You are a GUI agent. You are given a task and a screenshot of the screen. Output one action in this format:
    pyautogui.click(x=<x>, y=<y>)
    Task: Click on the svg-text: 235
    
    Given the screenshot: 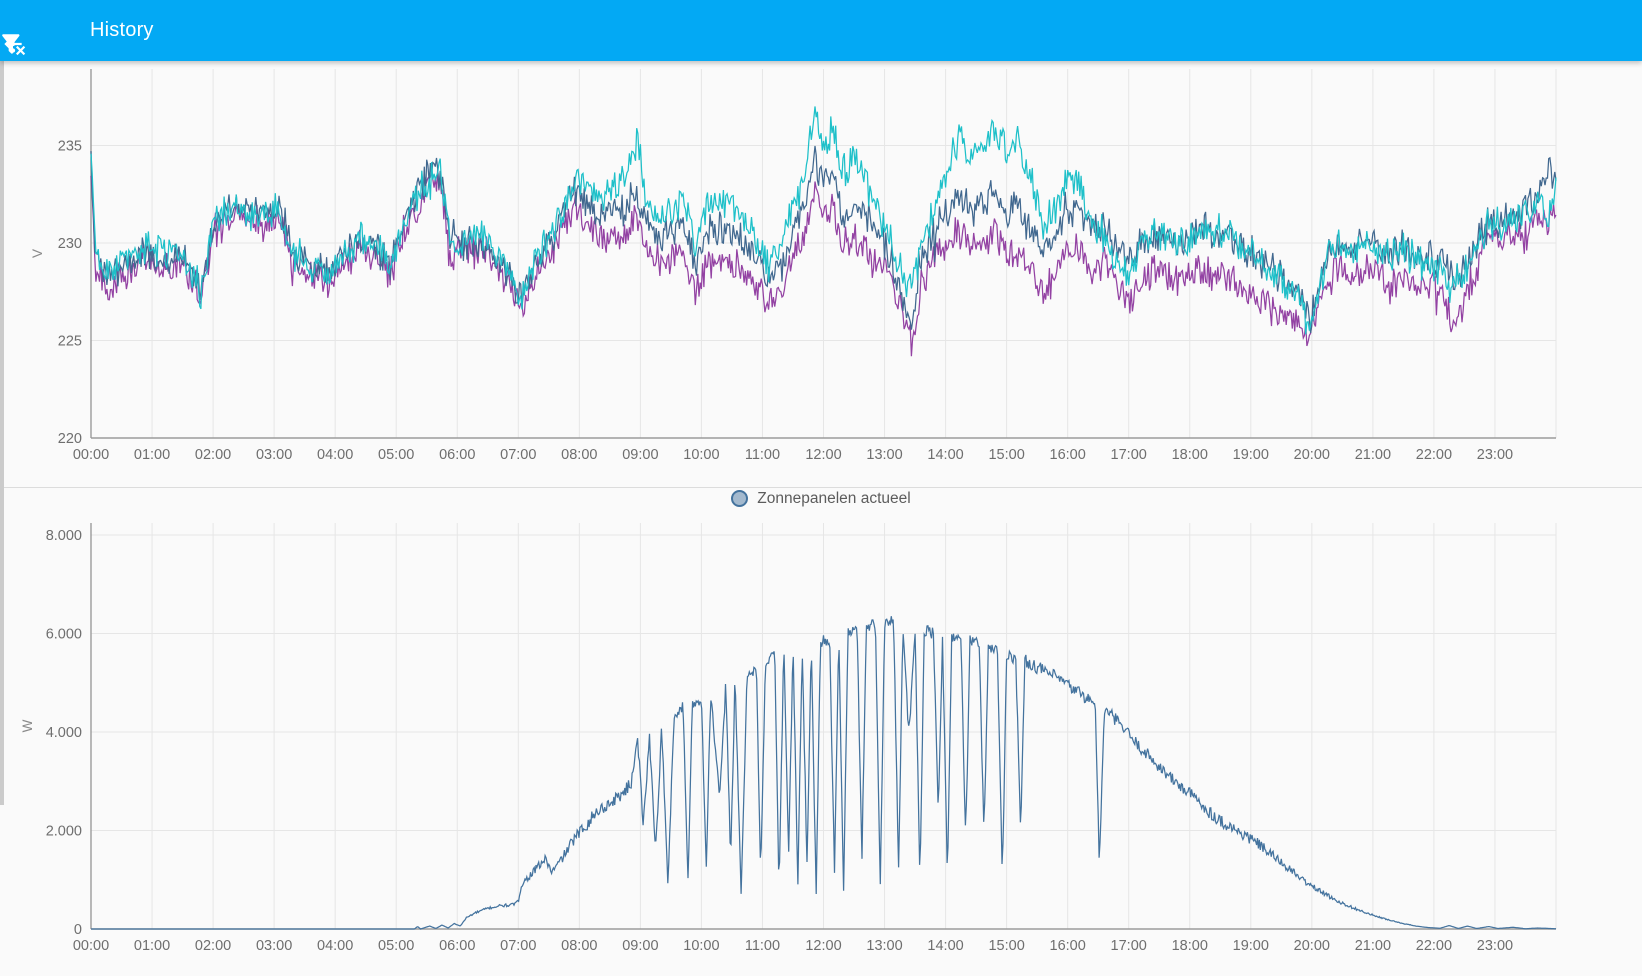 What is the action you would take?
    pyautogui.click(x=70, y=147)
    